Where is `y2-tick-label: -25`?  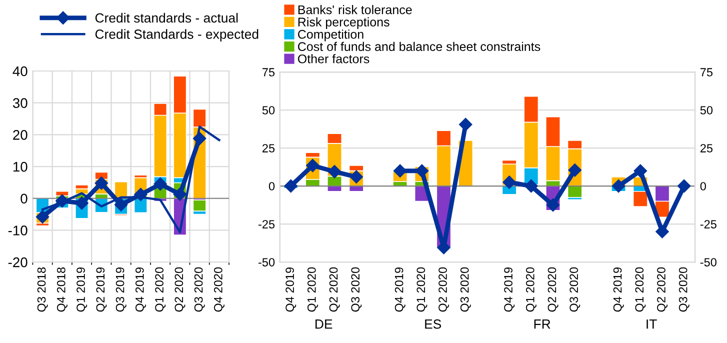 y2-tick-label: -25 is located at coordinates (708, 224).